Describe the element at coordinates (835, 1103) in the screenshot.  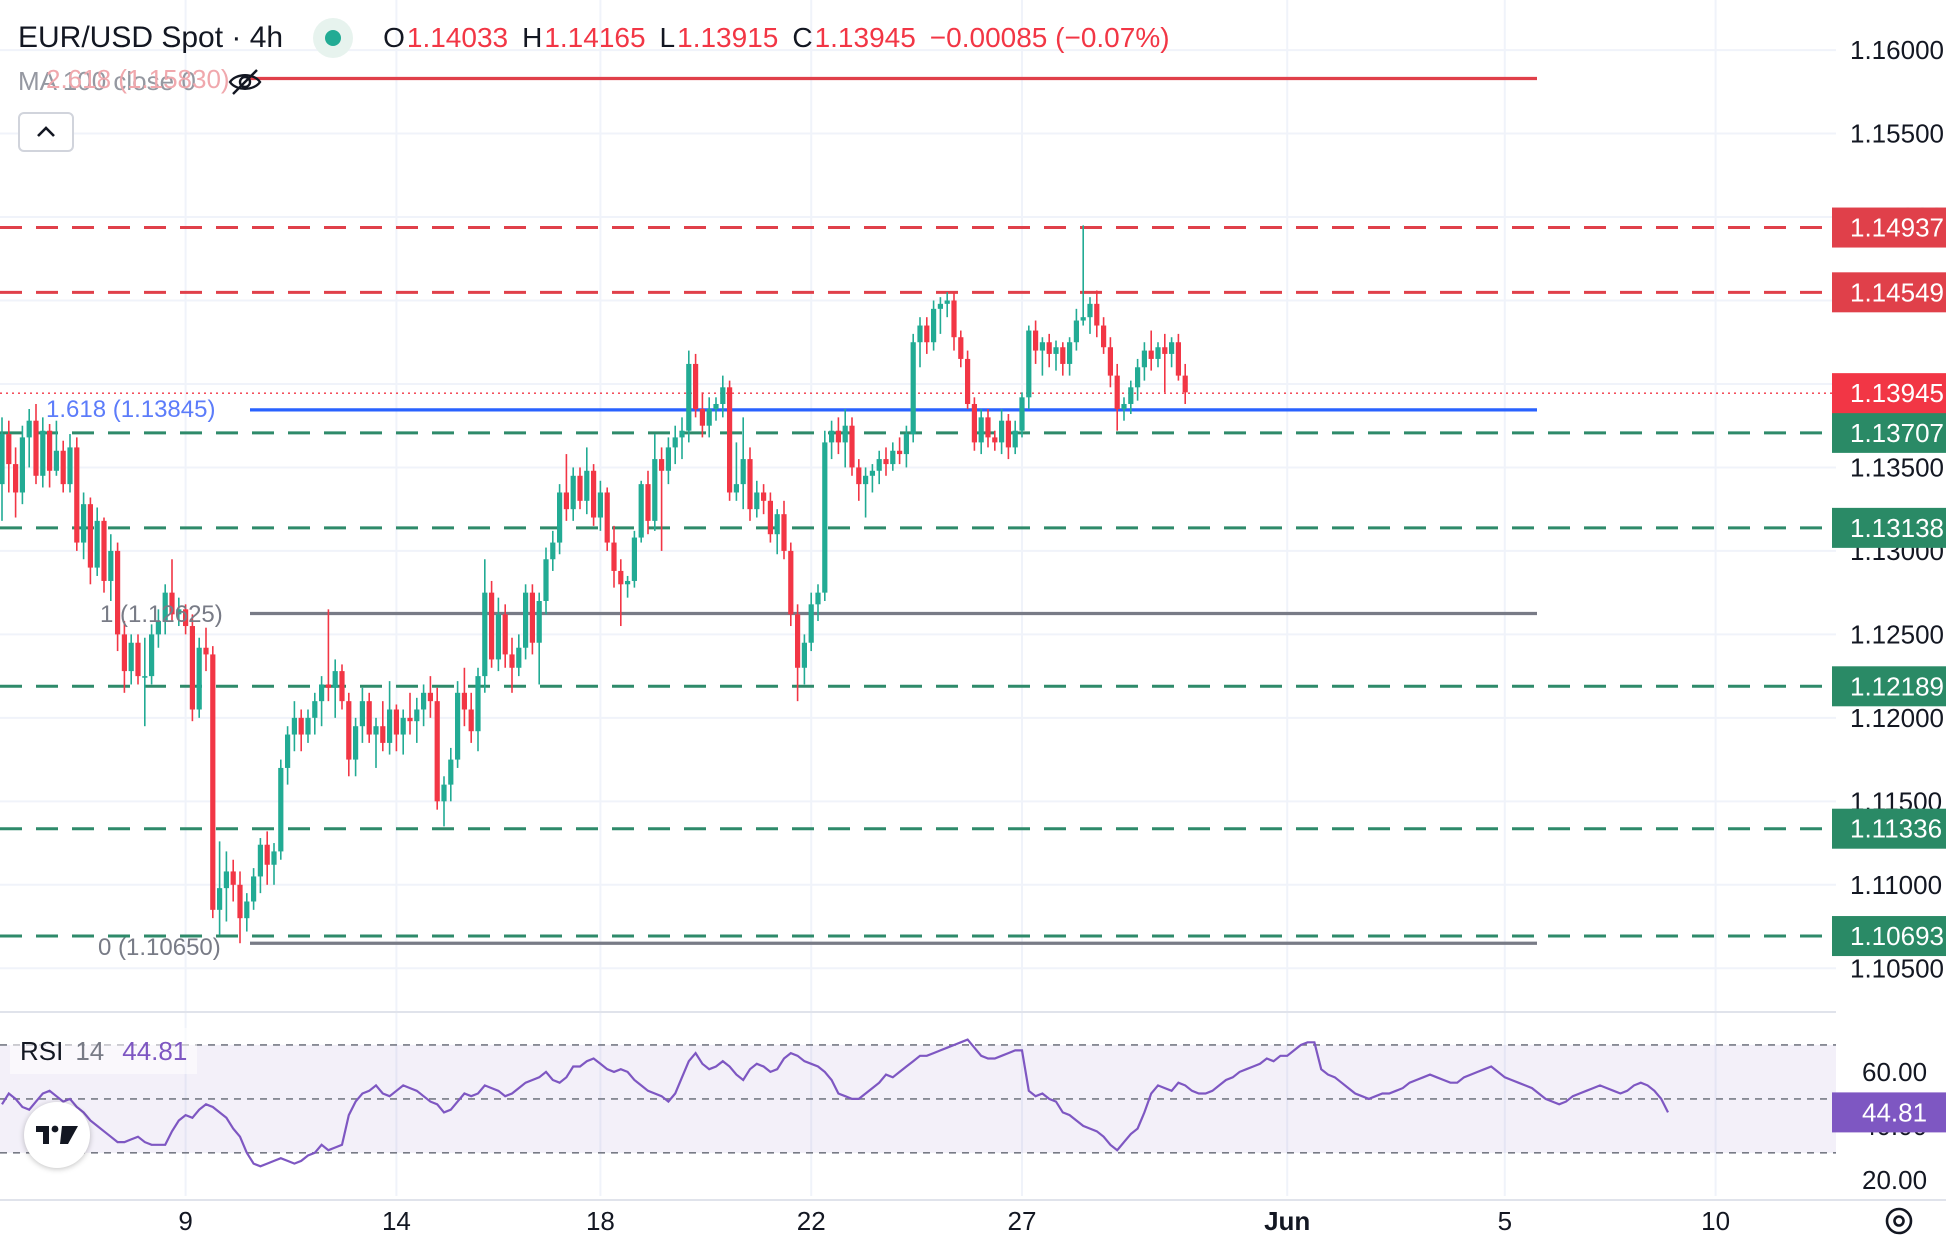
I see `rsi-line` at that location.